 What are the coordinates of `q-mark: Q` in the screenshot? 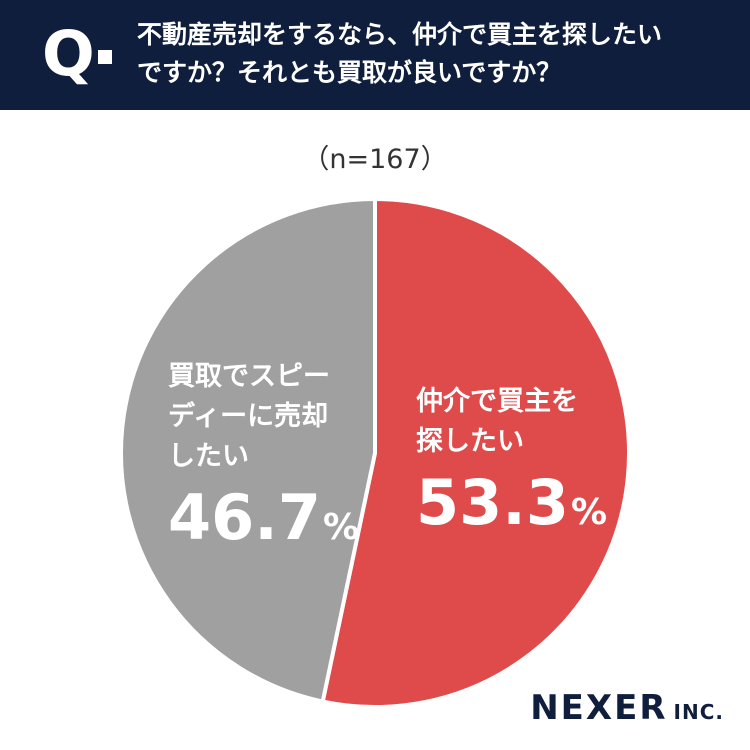 It's located at (68, 53).